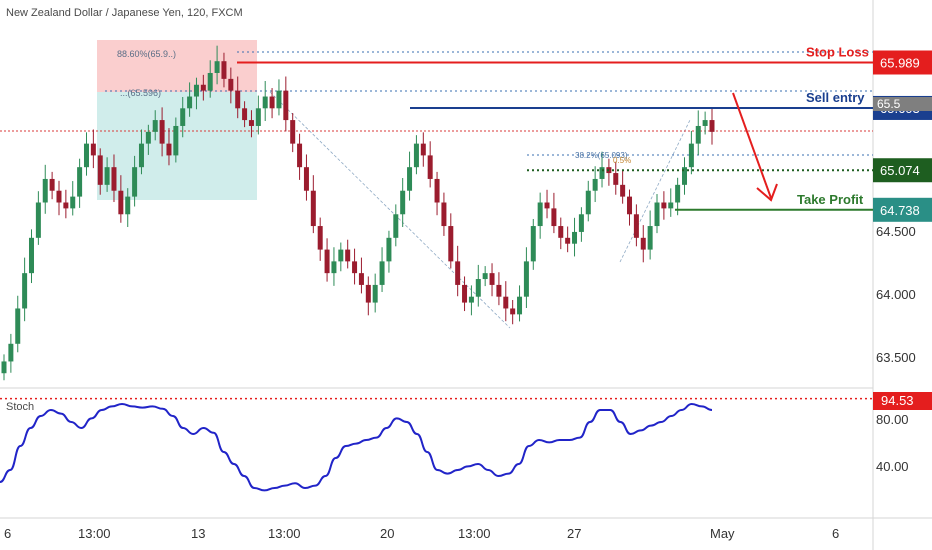 The width and height of the screenshot is (932, 550). I want to click on fib-label: ...(65.596), so click(140, 93).